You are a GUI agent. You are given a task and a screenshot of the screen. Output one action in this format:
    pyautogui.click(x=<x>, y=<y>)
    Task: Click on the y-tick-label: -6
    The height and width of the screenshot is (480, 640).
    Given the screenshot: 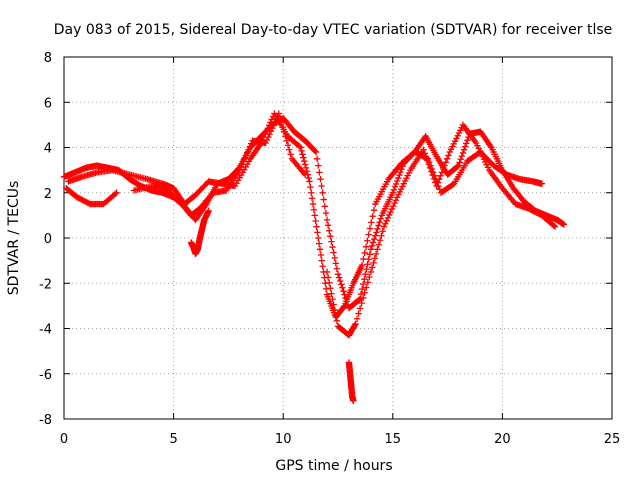 What is the action you would take?
    pyautogui.click(x=45, y=375)
    